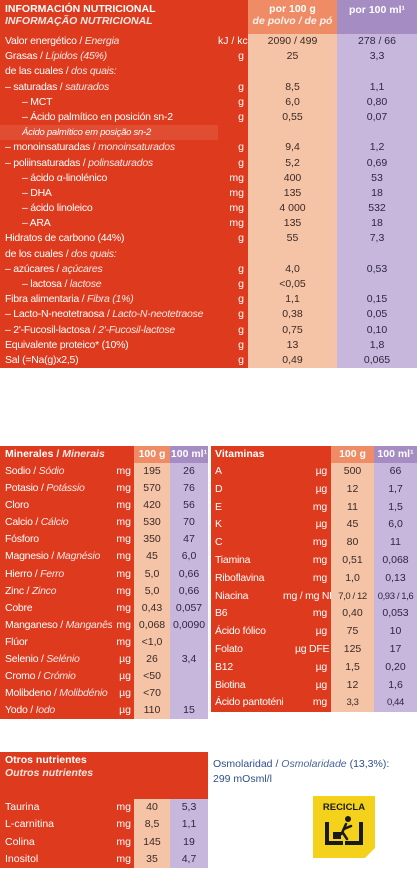  I want to click on nutrient-row: Equivalente proteico* (10%) g 13 1,8, so click(208, 345).